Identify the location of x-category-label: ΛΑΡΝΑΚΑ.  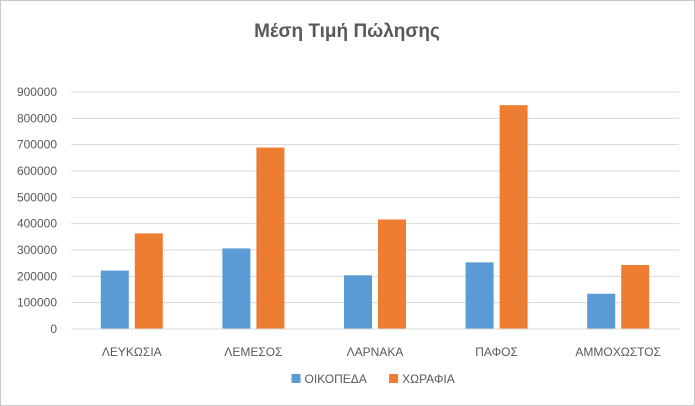
(375, 352).